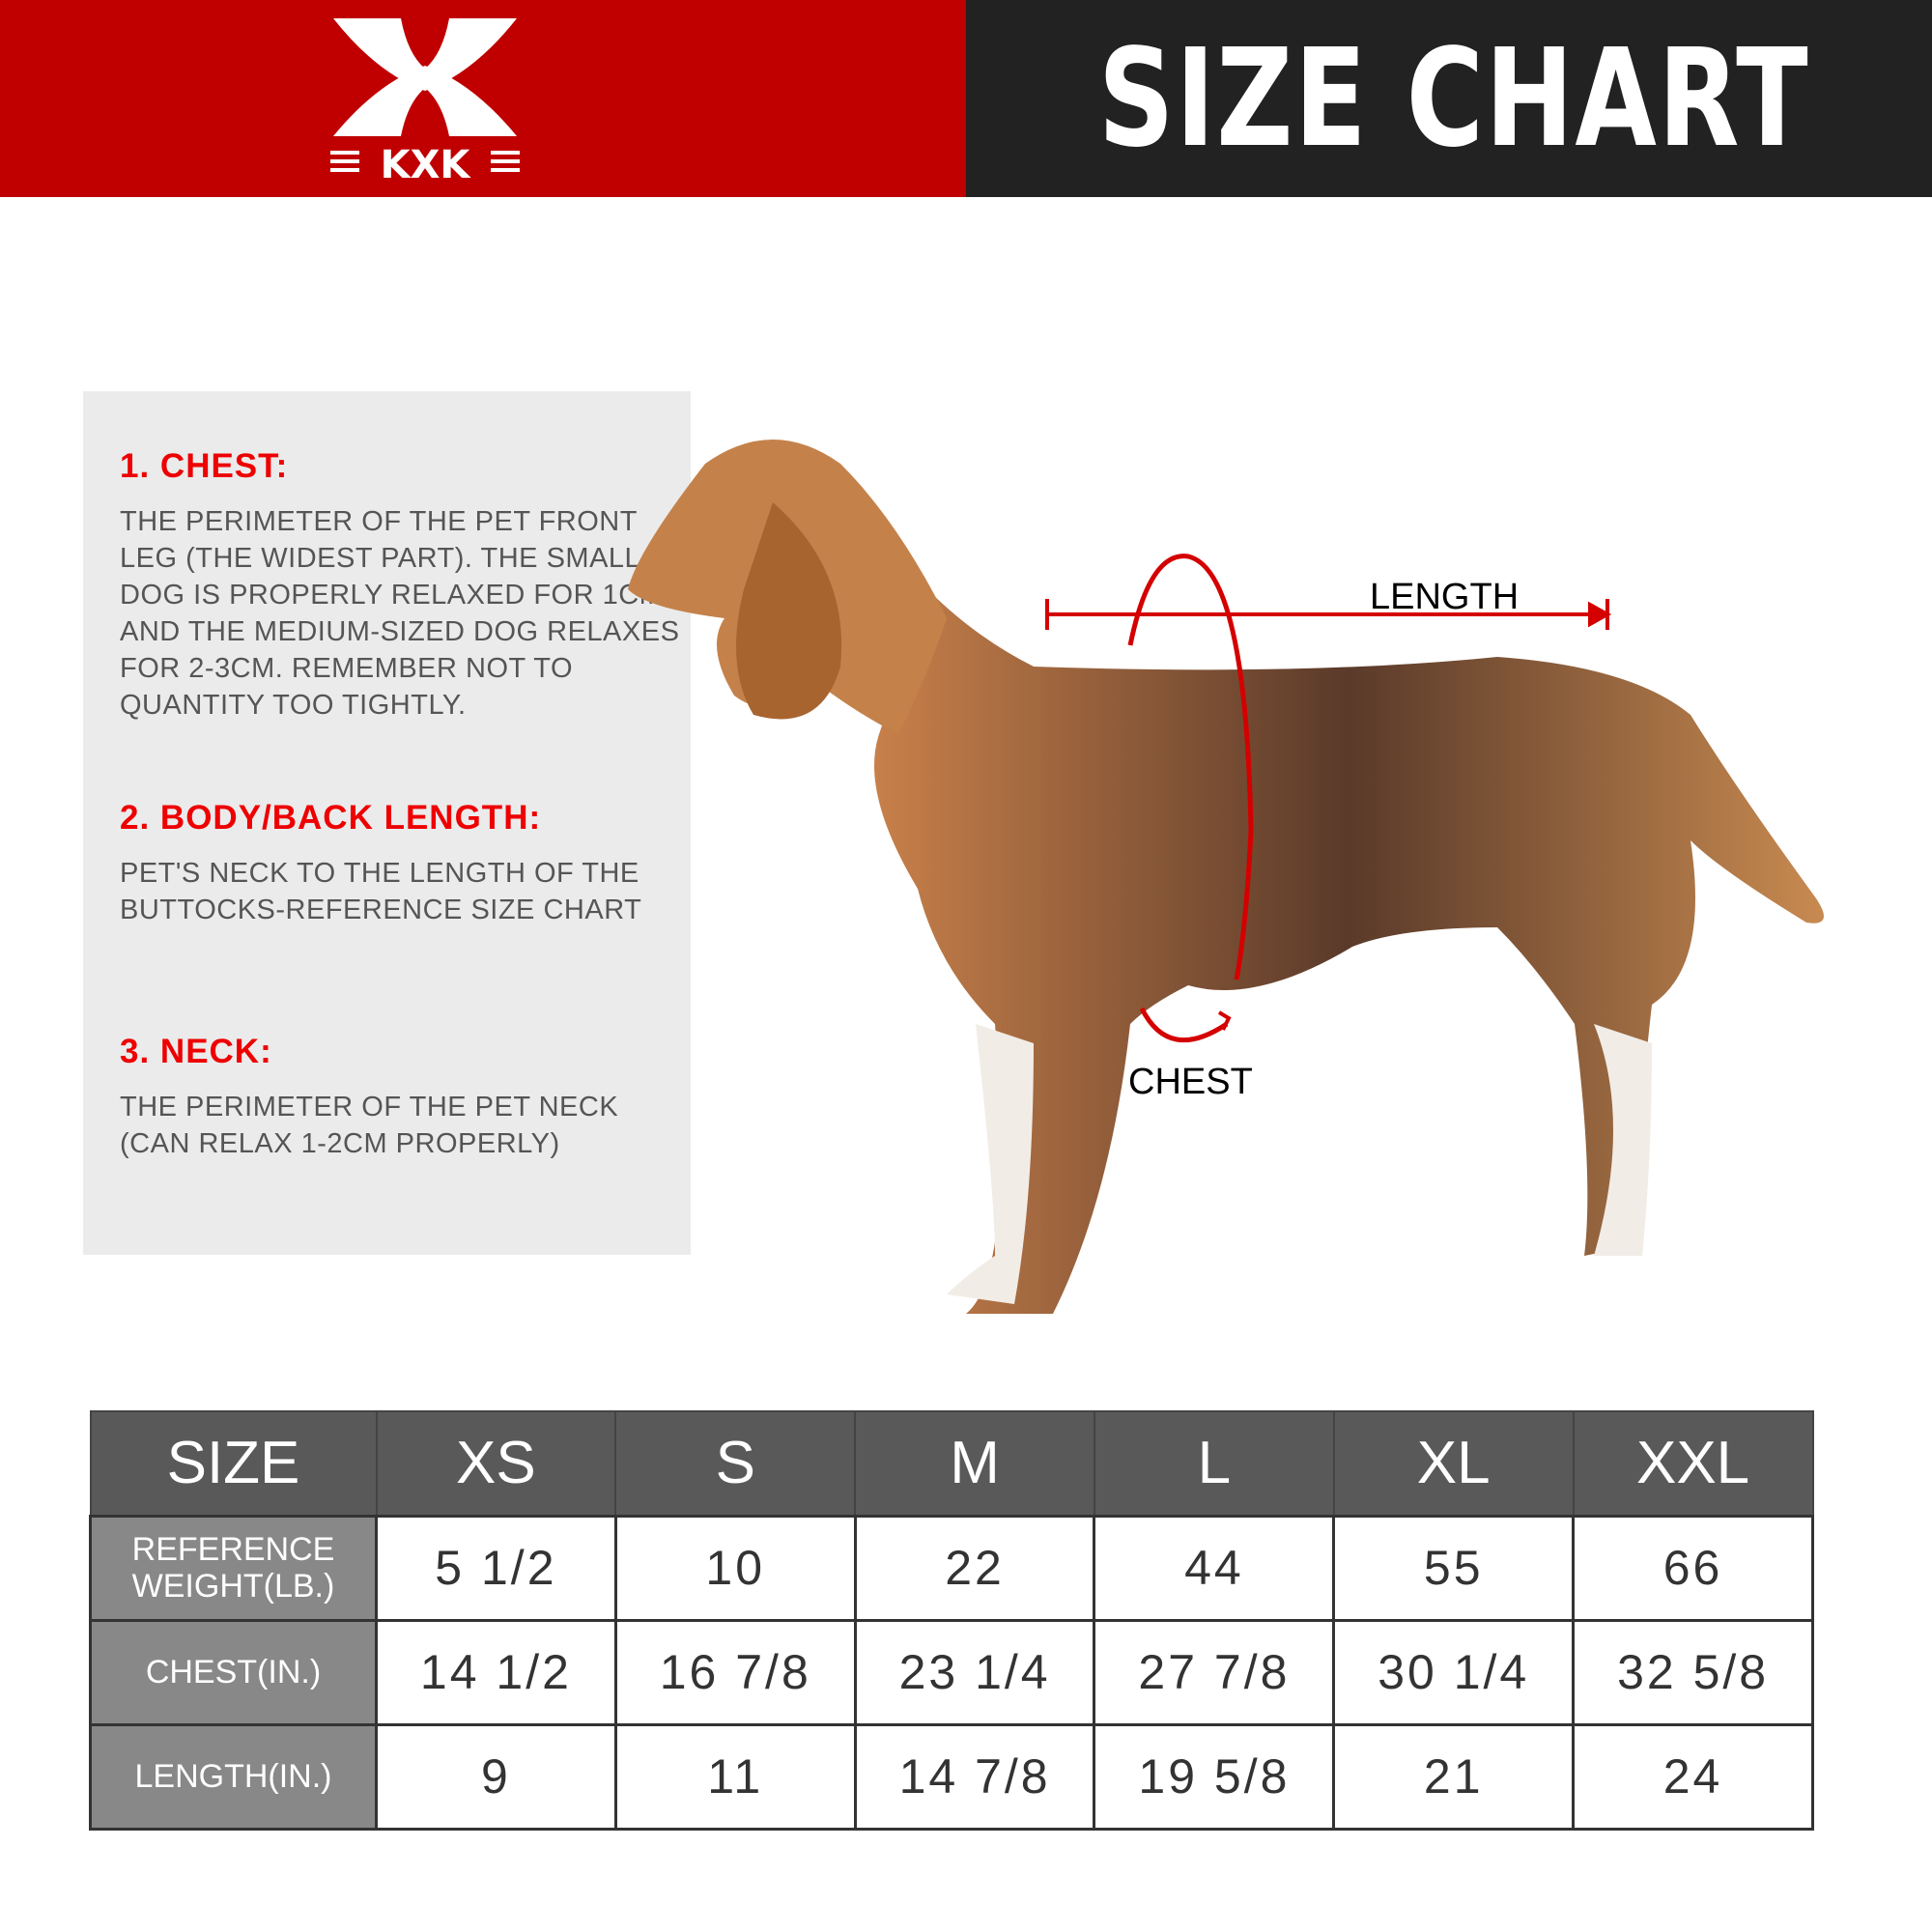 Image resolution: width=1932 pixels, height=1932 pixels. Describe the element at coordinates (974, 1463) in the screenshot. I see `header-m: M` at that location.